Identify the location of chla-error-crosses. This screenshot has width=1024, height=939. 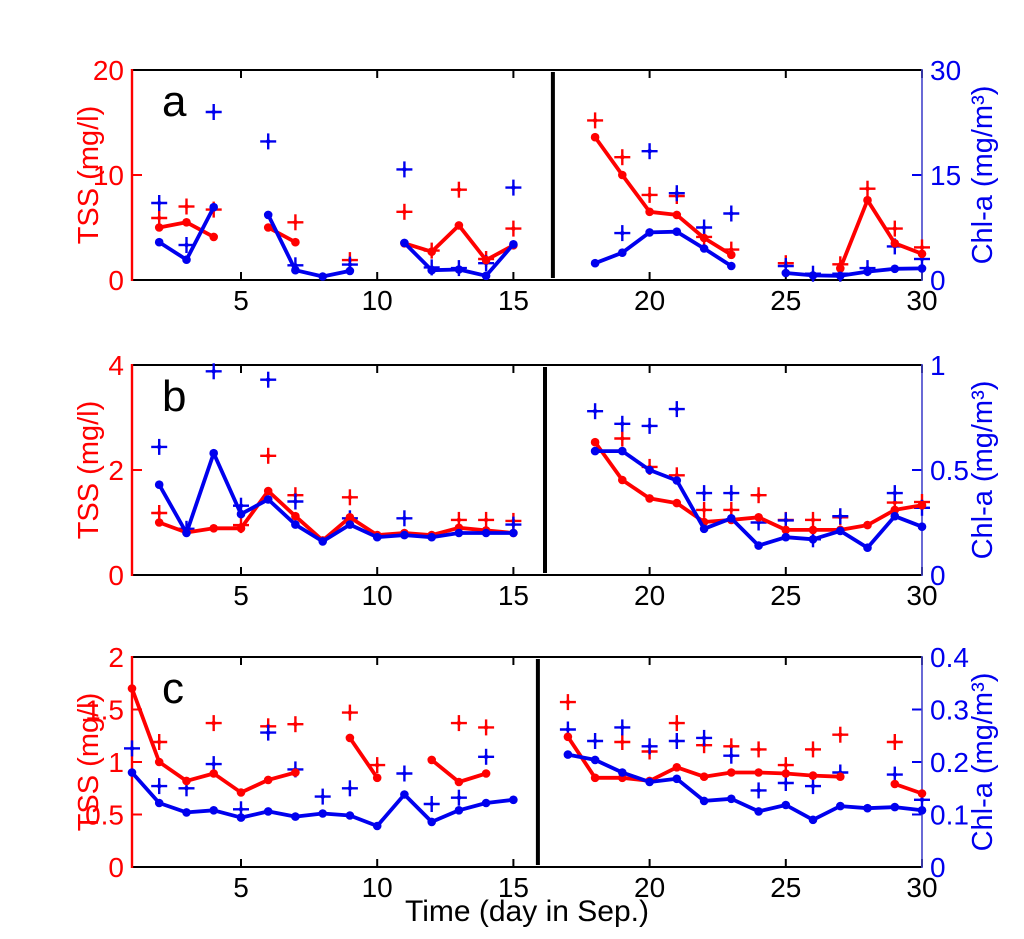
(540, 193).